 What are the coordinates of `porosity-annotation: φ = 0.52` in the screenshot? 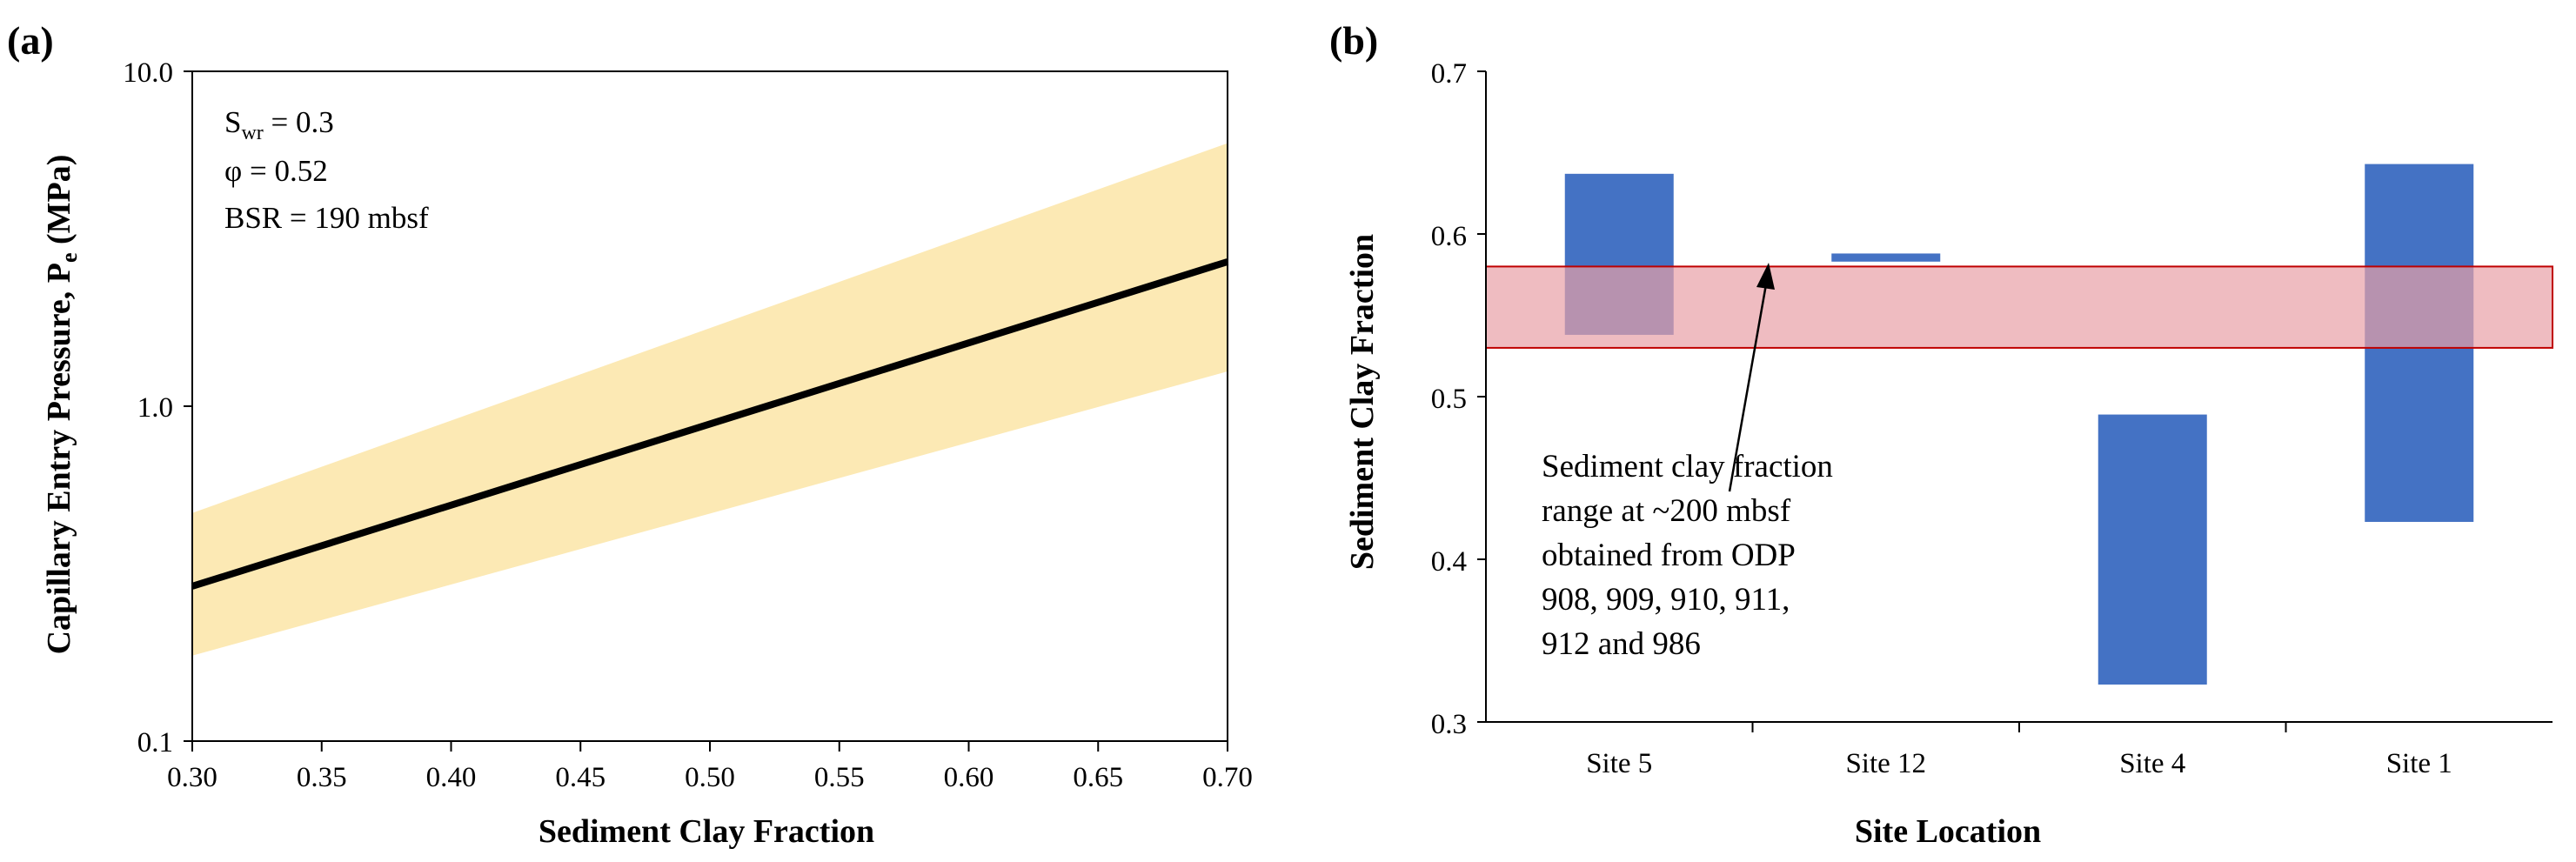 It's located at (276, 171).